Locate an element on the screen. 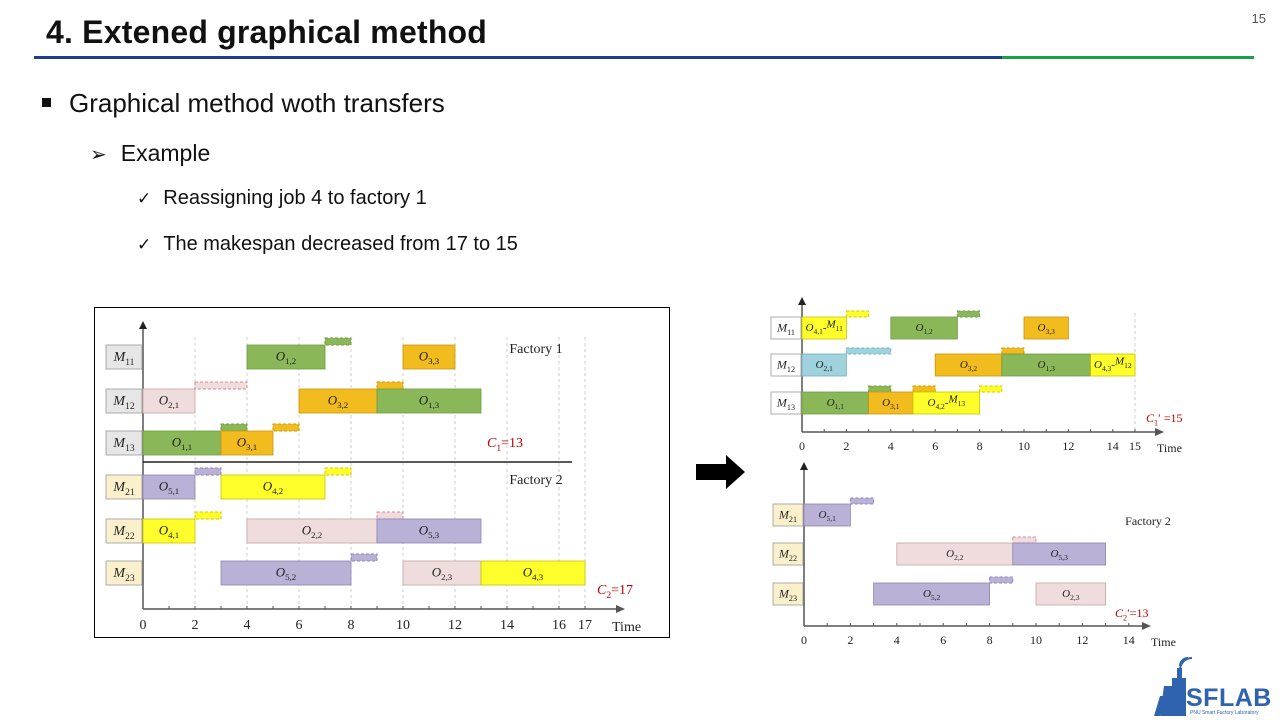 This screenshot has width=1280, height=720. right-arrow-icon is located at coordinates (720, 472).